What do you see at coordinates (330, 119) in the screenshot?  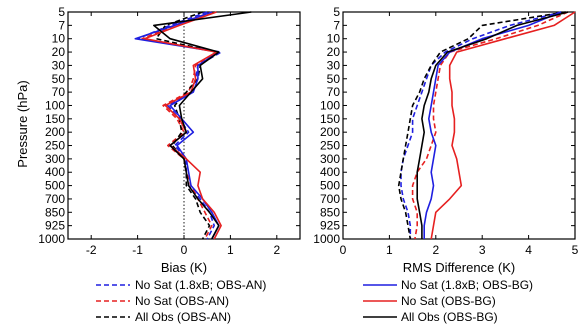 I see `right-ytick-label: 150` at bounding box center [330, 119].